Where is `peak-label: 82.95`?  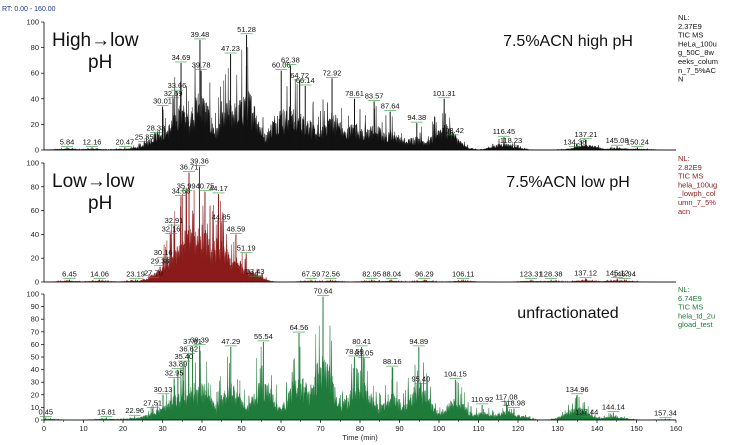
peak-label: 82.95 is located at coordinates (371, 274).